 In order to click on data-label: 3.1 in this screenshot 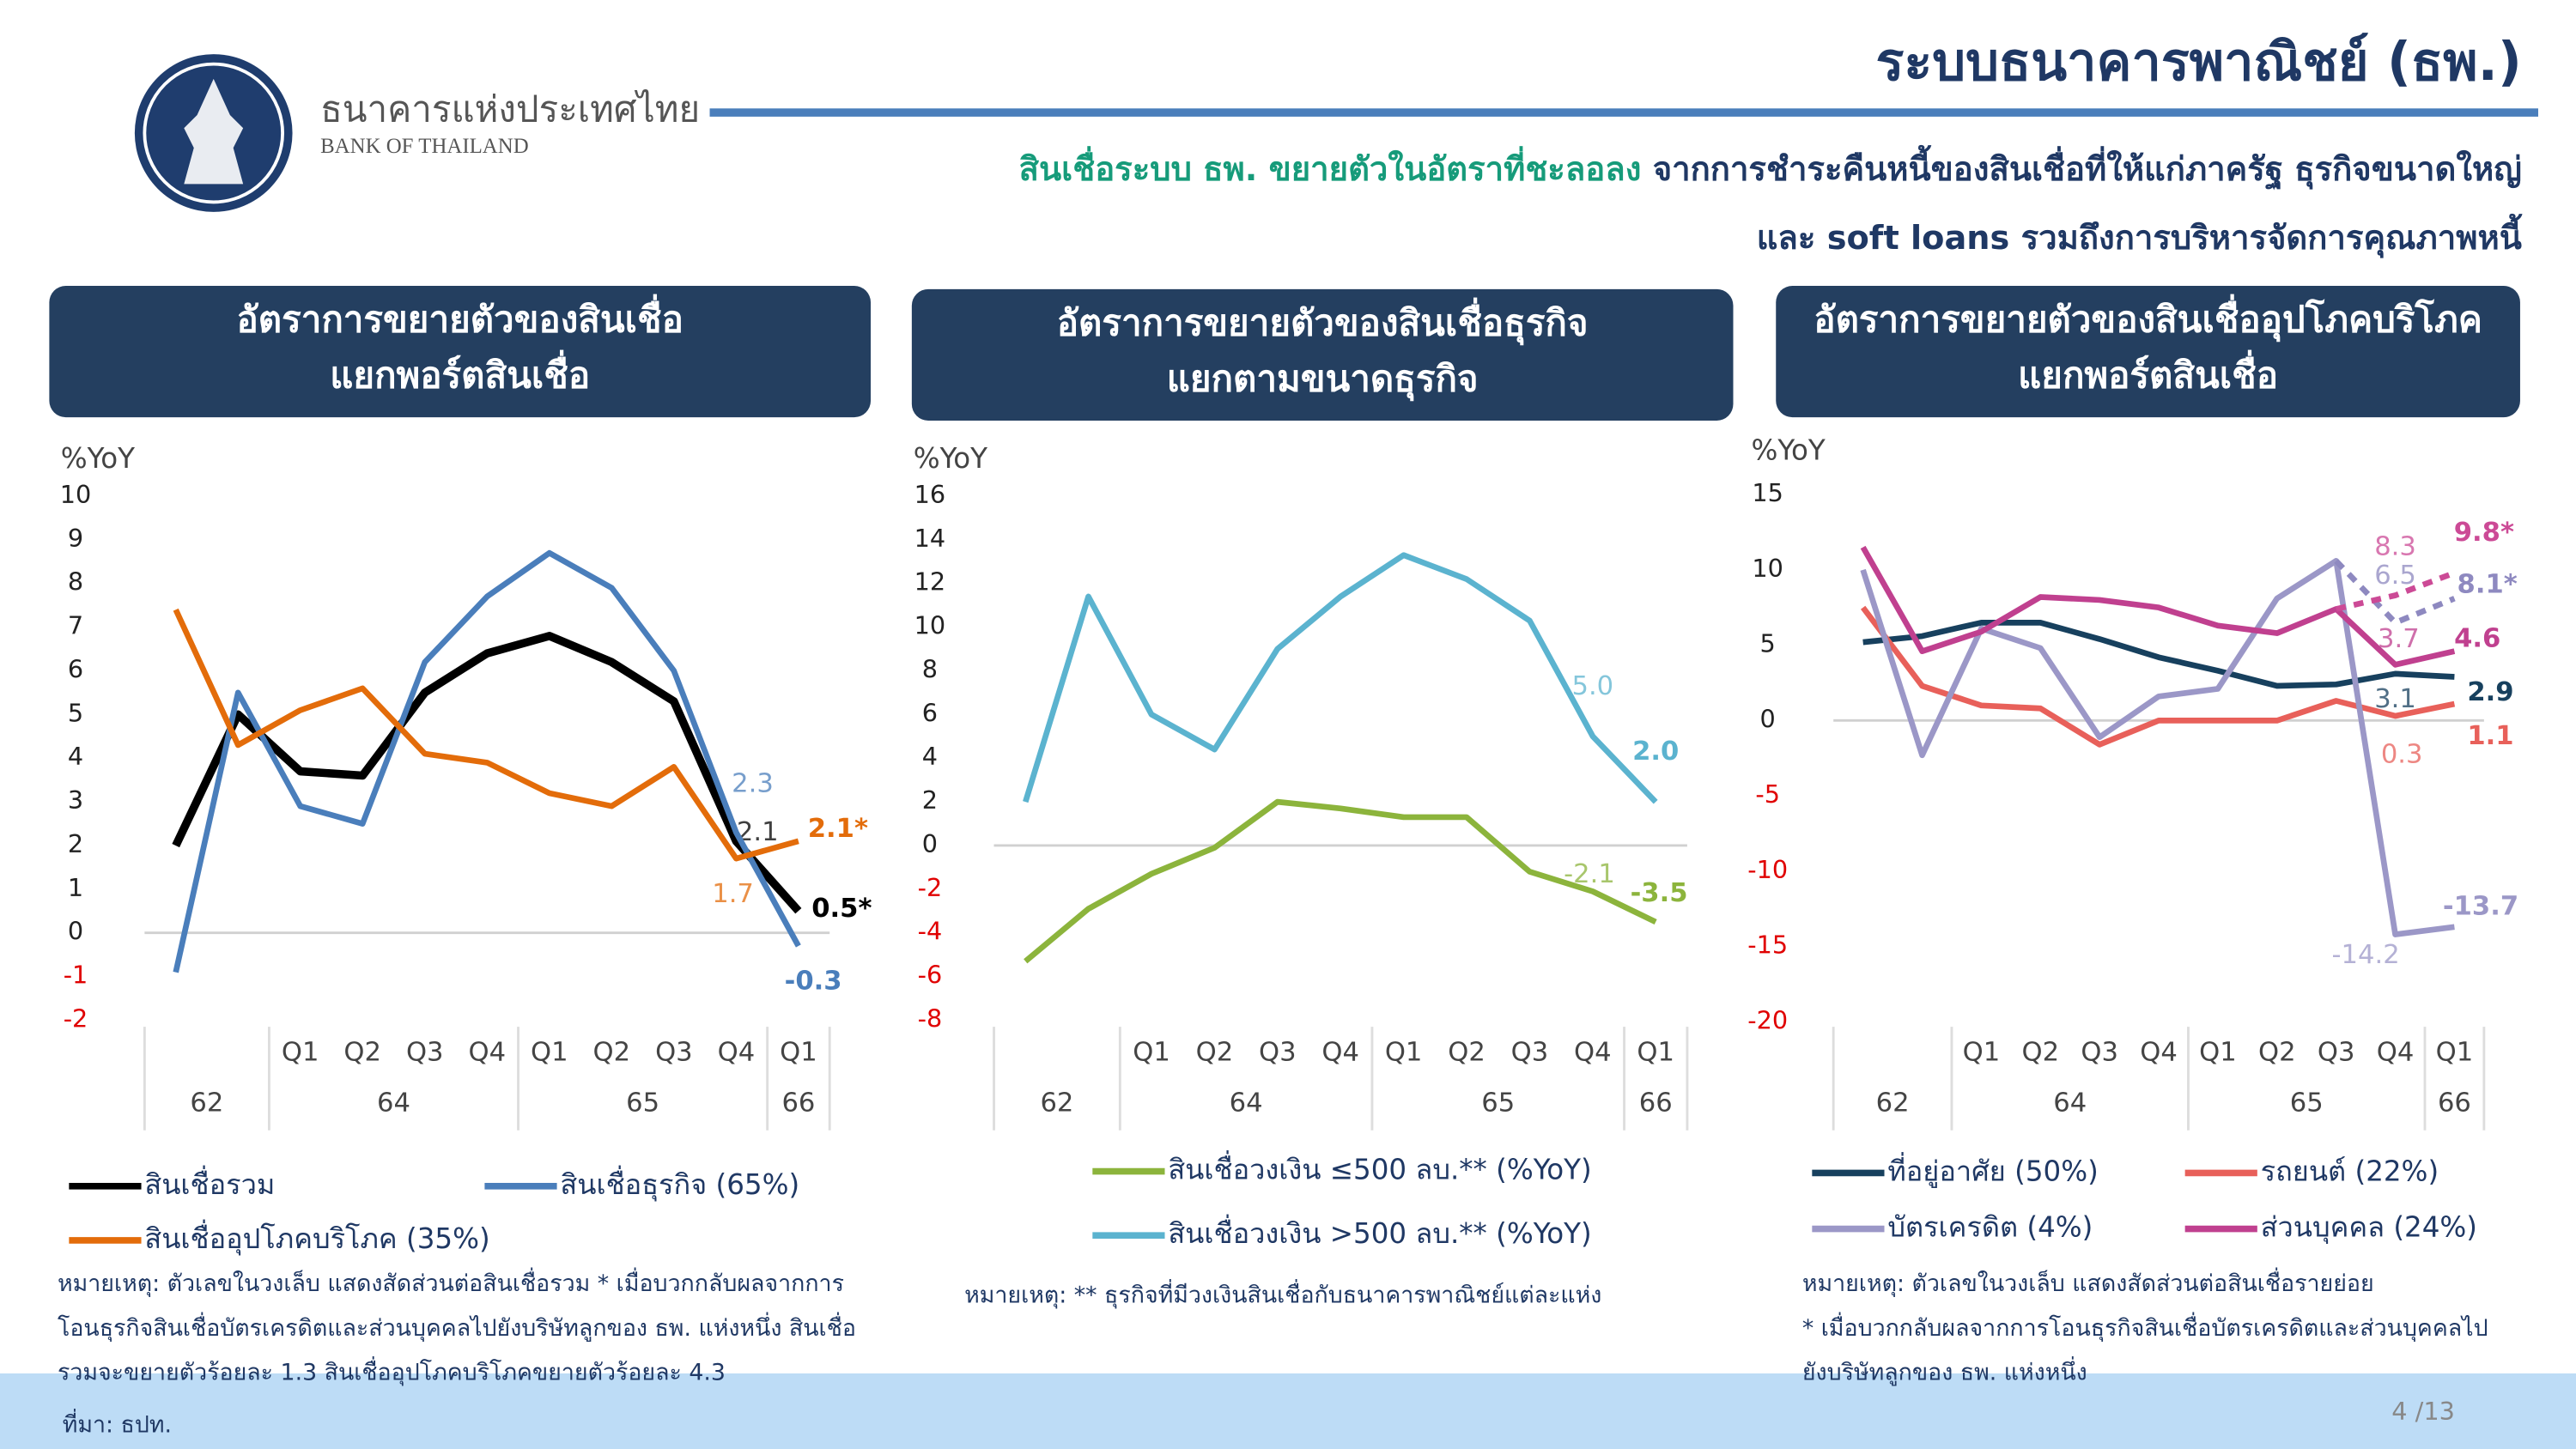, I will do `click(2395, 699)`.